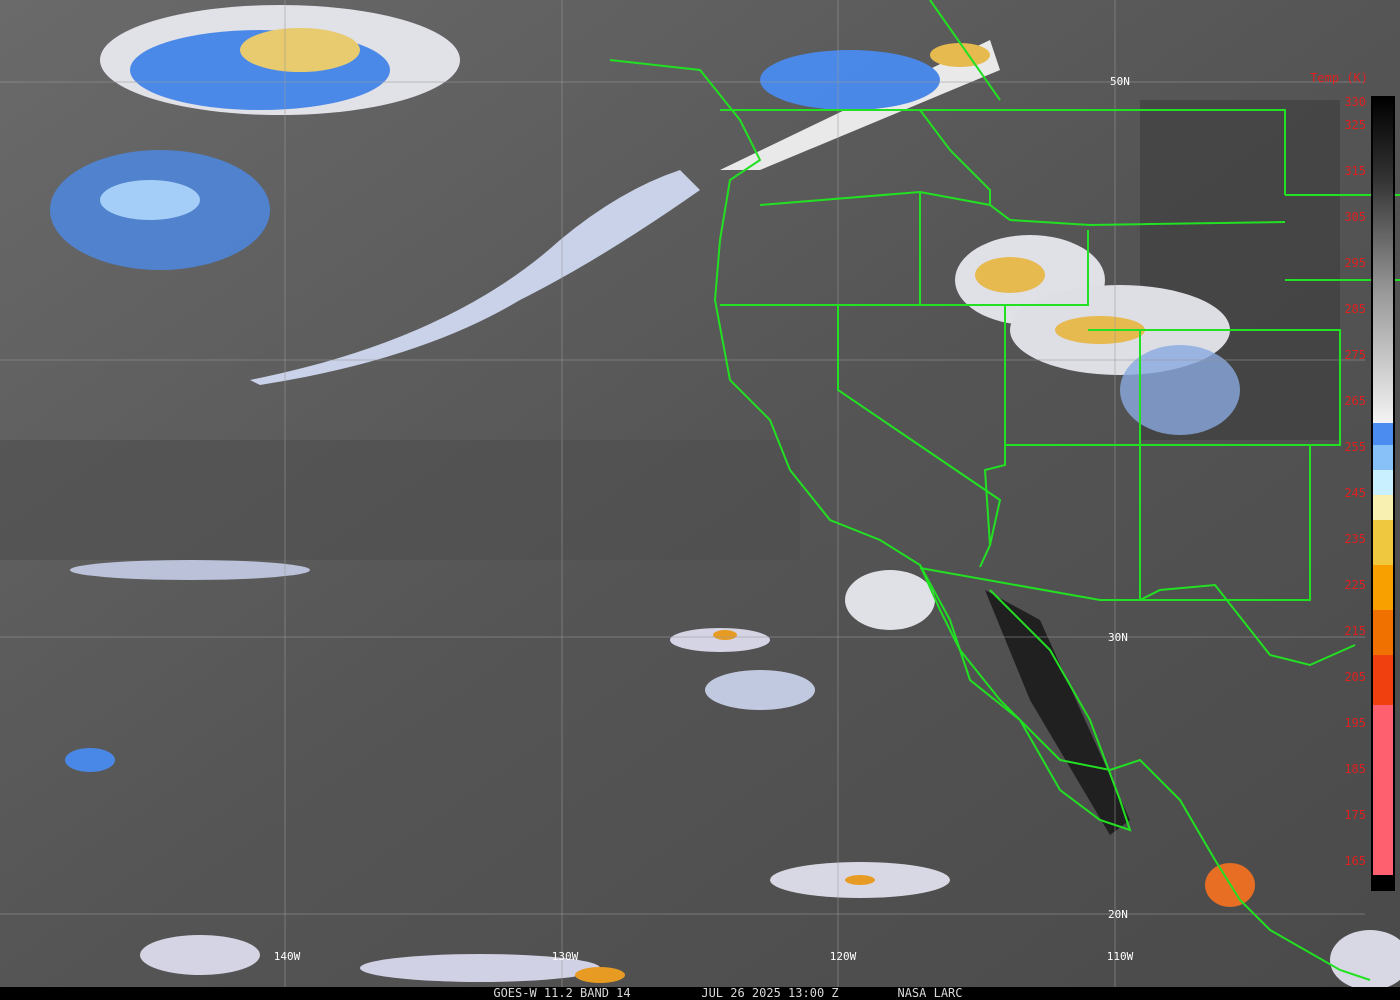 This screenshot has height=1000, width=1400. What do you see at coordinates (1355, 217) in the screenshot?
I see `colorbar-tick-label: 305` at bounding box center [1355, 217].